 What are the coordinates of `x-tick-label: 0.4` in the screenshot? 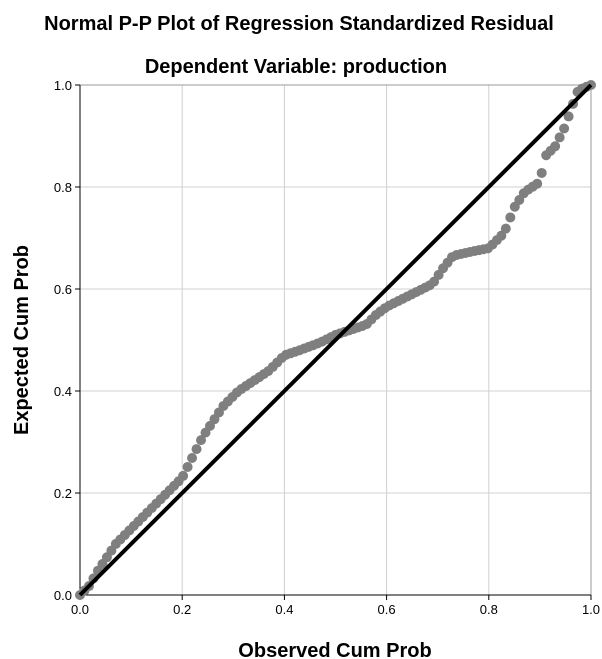 It's located at (284, 609).